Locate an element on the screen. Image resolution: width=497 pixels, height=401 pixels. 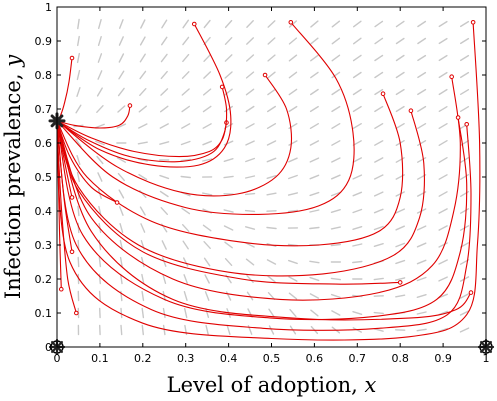
y-axis-label: Infection prevalence, y is located at coordinates (13, 176).